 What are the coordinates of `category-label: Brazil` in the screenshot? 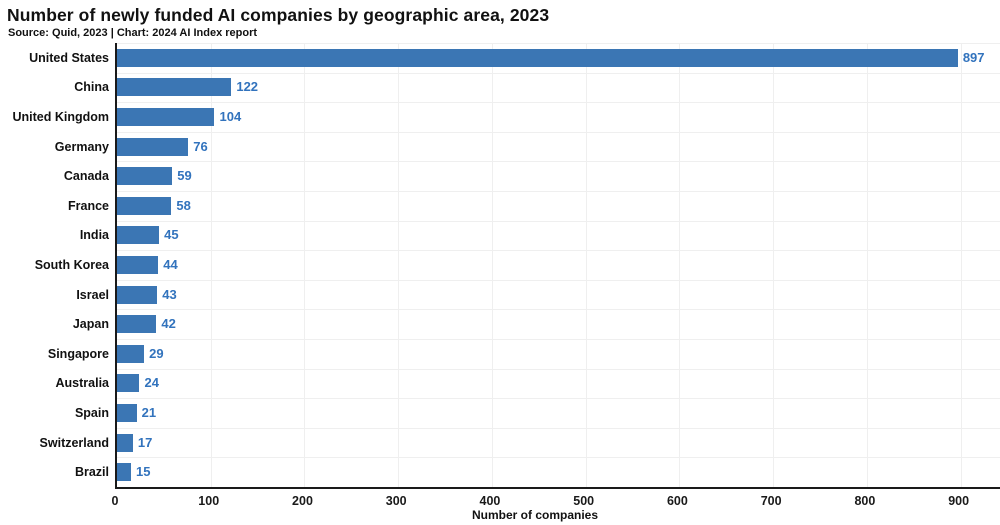 It's located at (91, 472).